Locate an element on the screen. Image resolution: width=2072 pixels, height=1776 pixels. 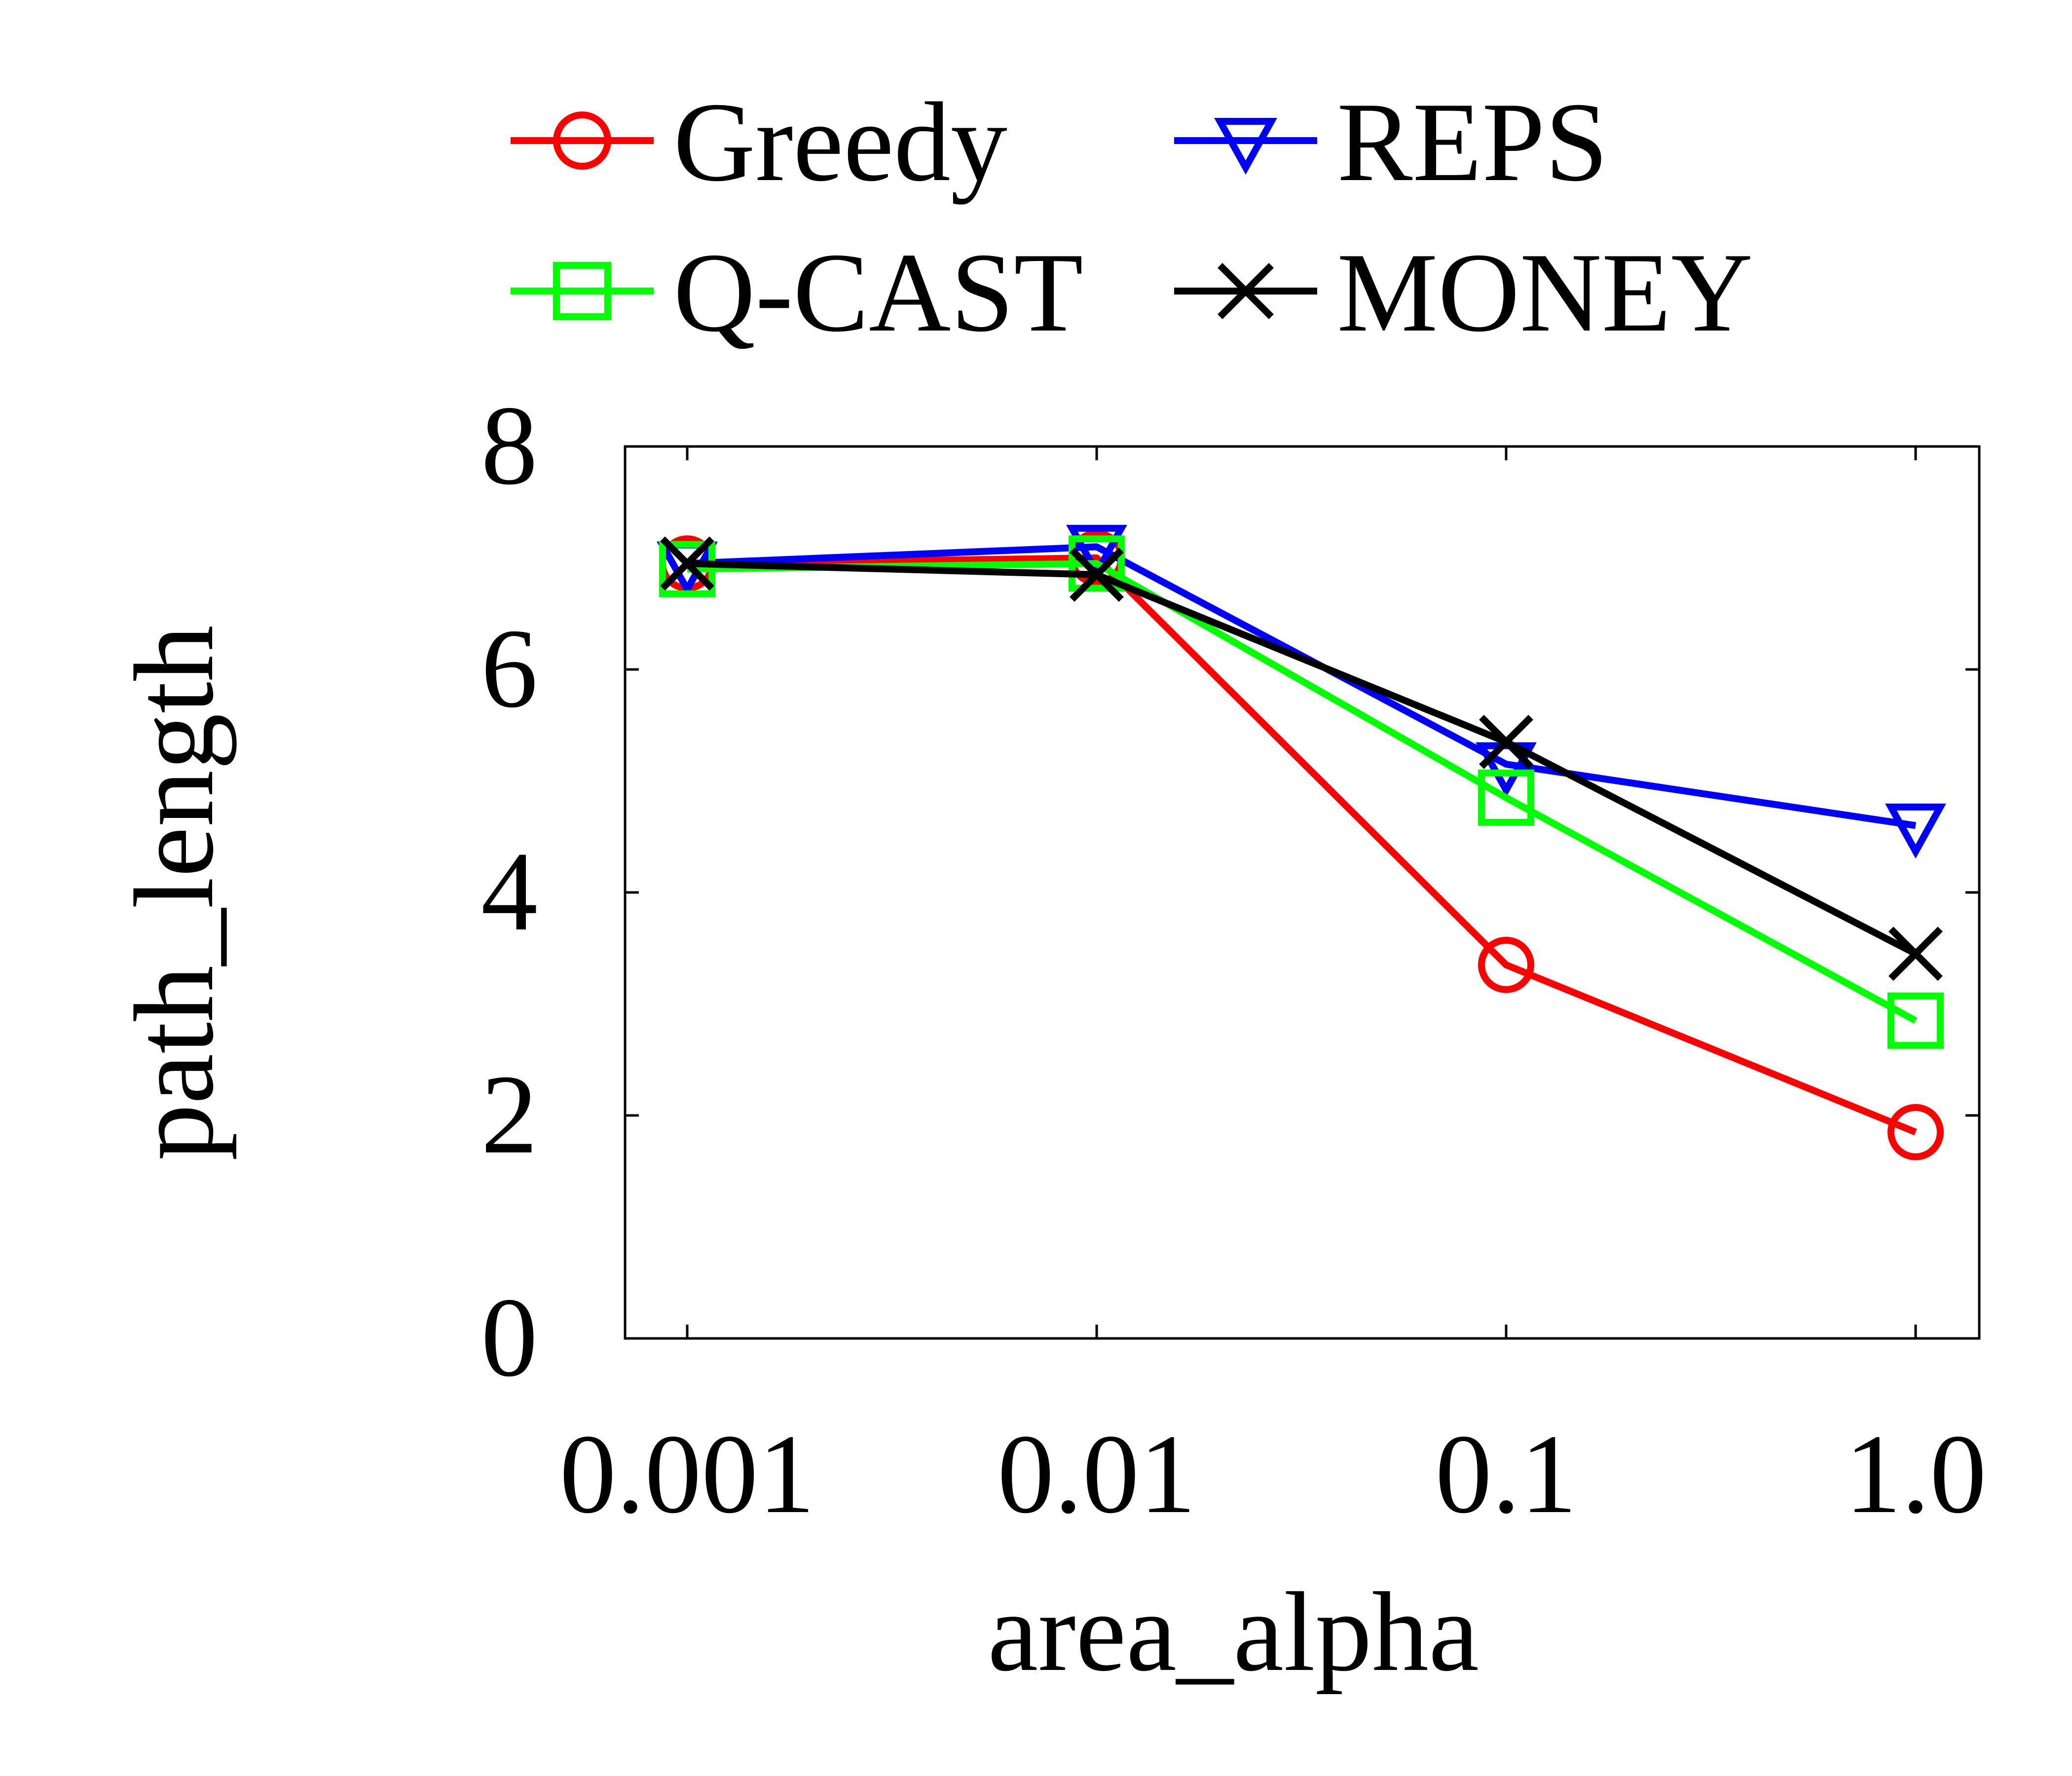
y-tick-label: 4 is located at coordinates (510, 891).